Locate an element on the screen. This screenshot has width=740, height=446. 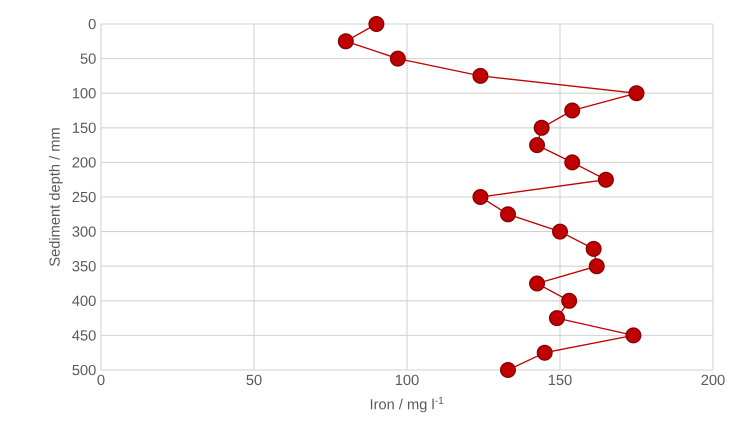
y-tick-label: 200 is located at coordinates (84, 162).